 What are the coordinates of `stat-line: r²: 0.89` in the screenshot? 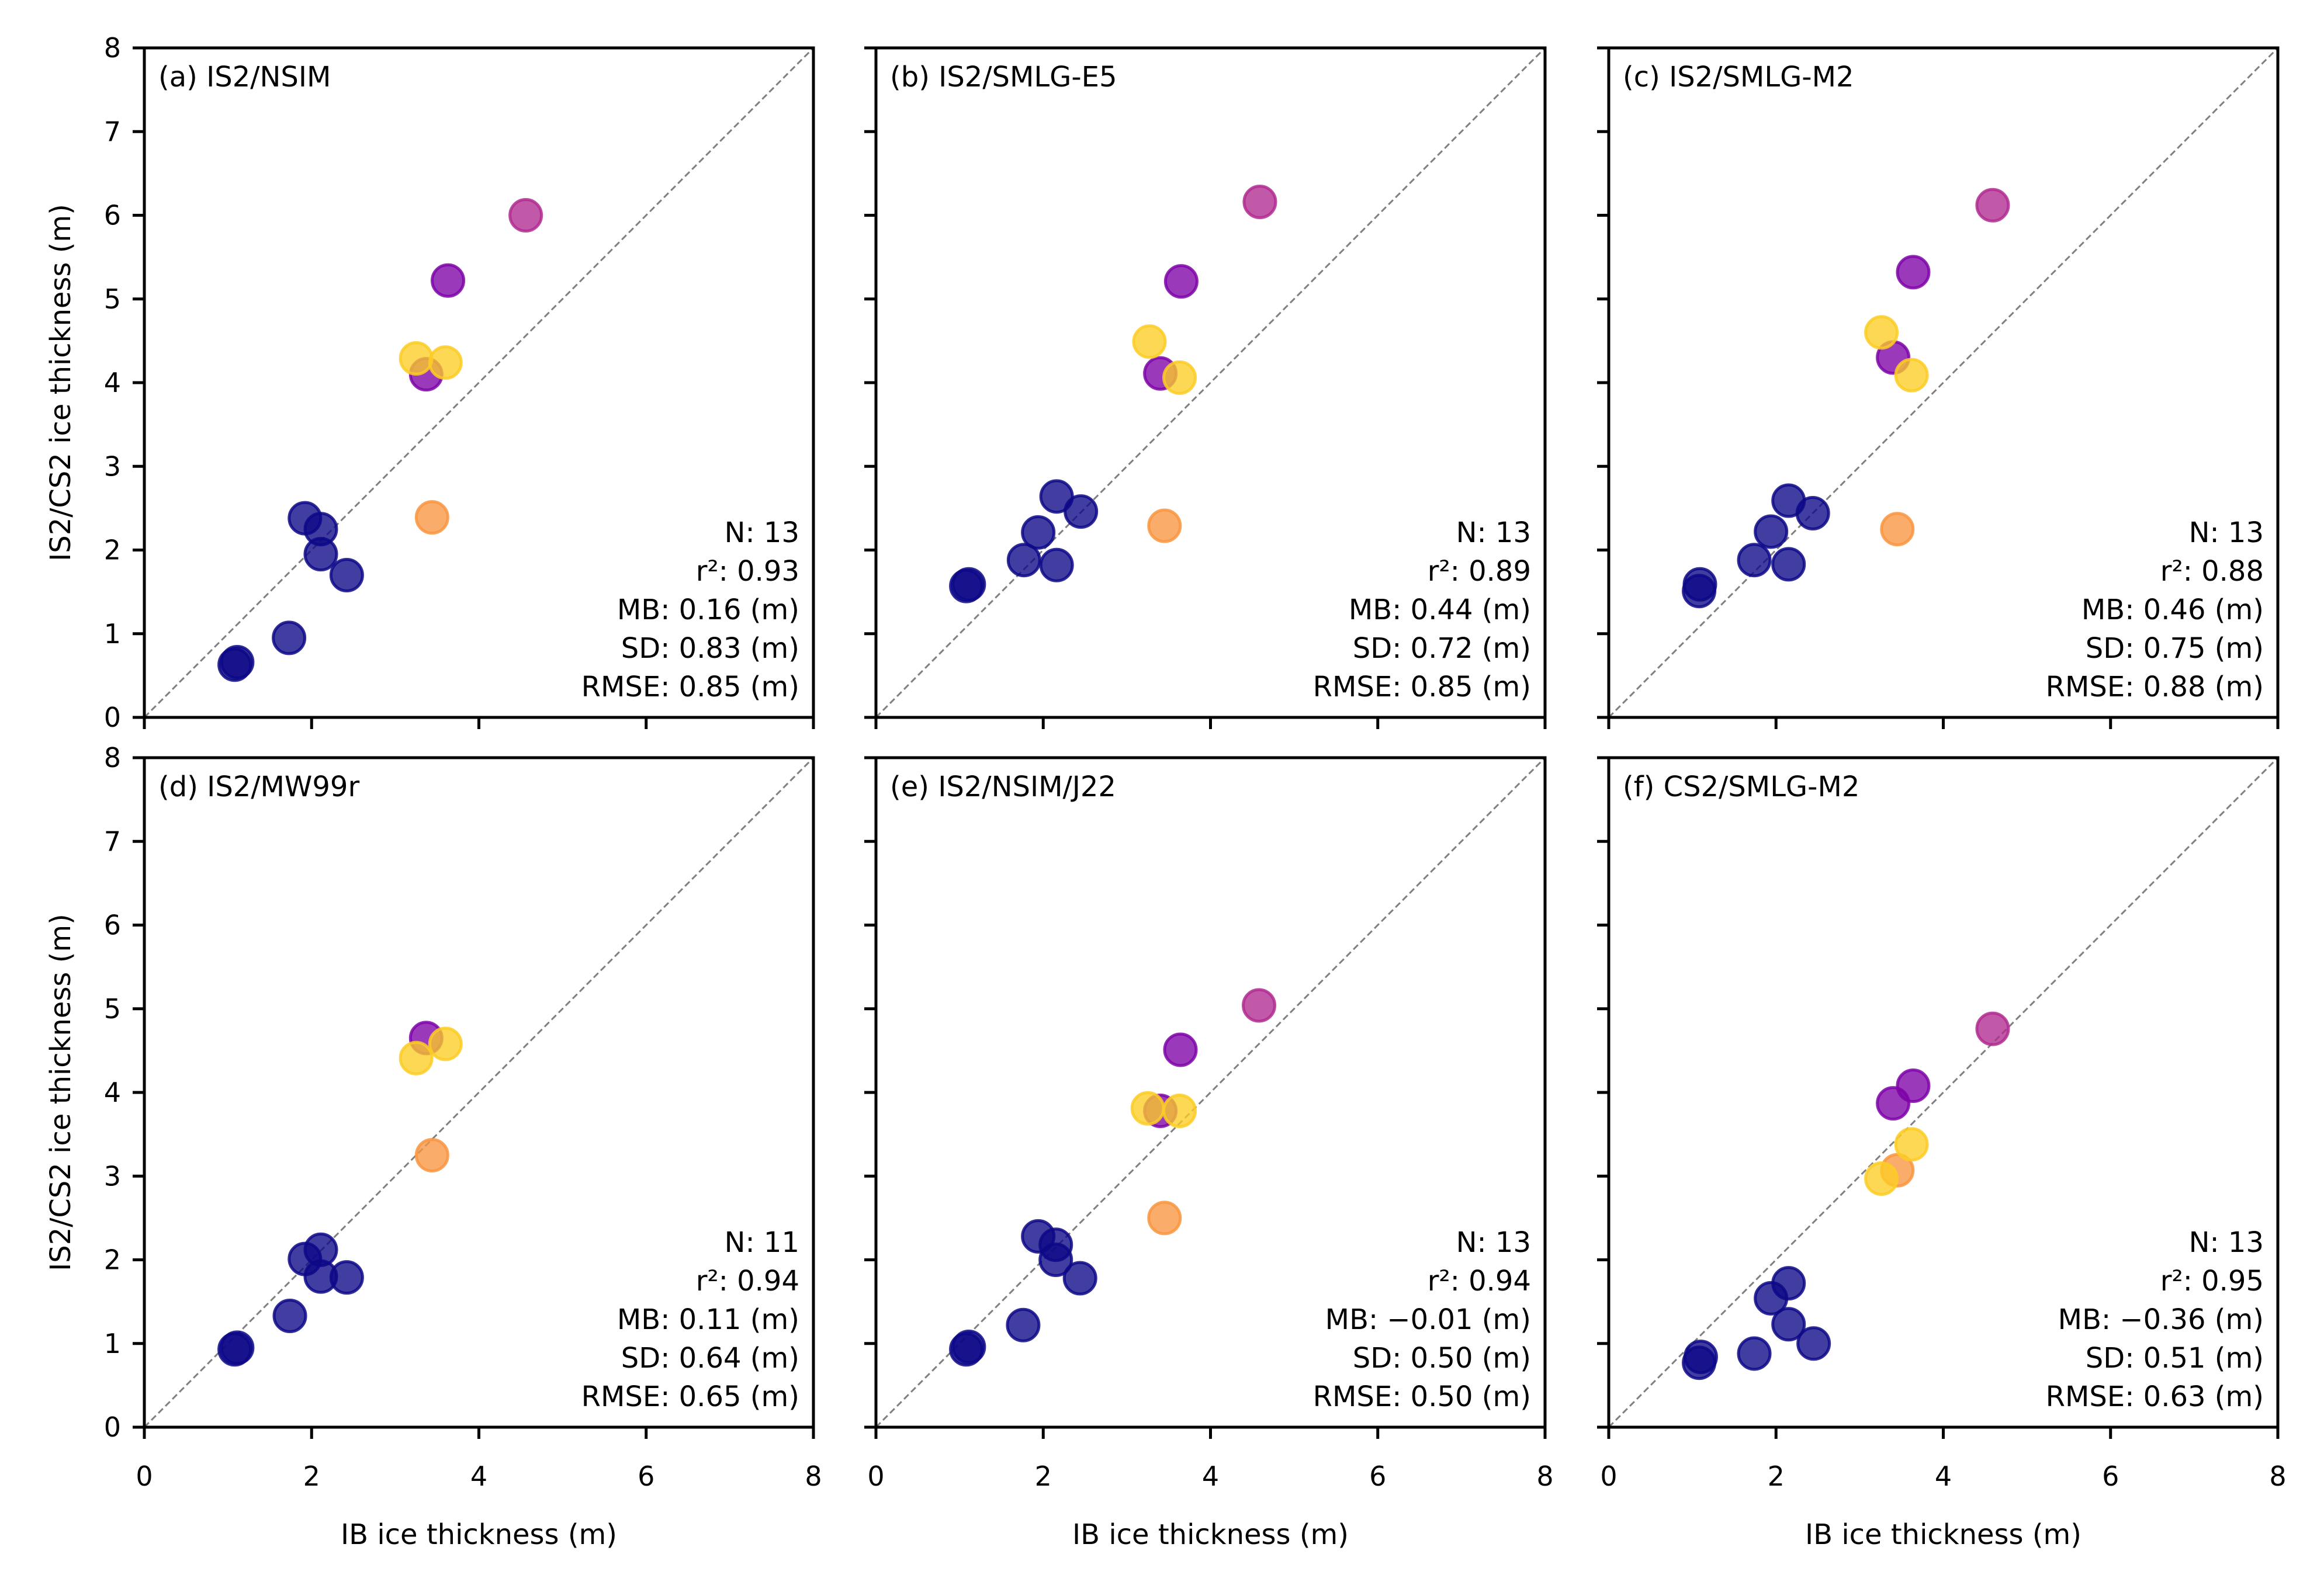 It's located at (1479, 571).